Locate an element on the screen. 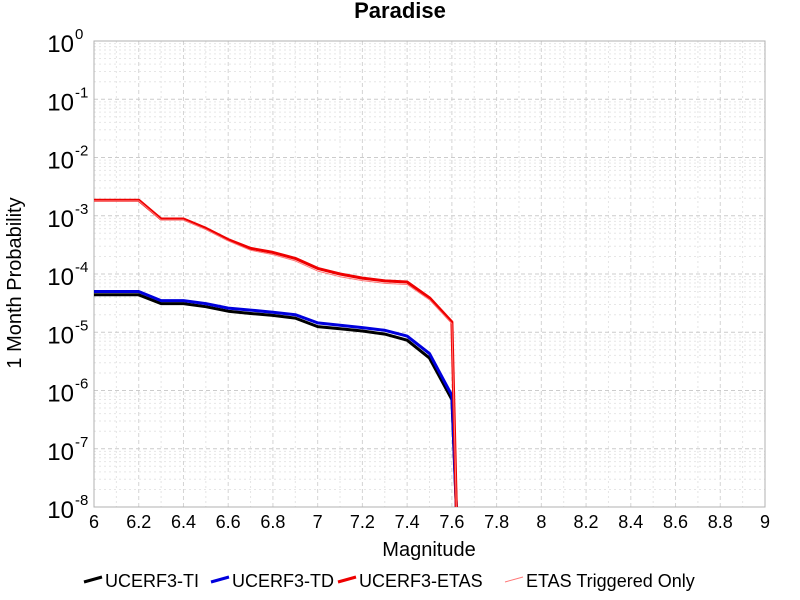 Image resolution: width=800 pixels, height=600 pixels. x-tick-label: 8.8 is located at coordinates (720, 522).